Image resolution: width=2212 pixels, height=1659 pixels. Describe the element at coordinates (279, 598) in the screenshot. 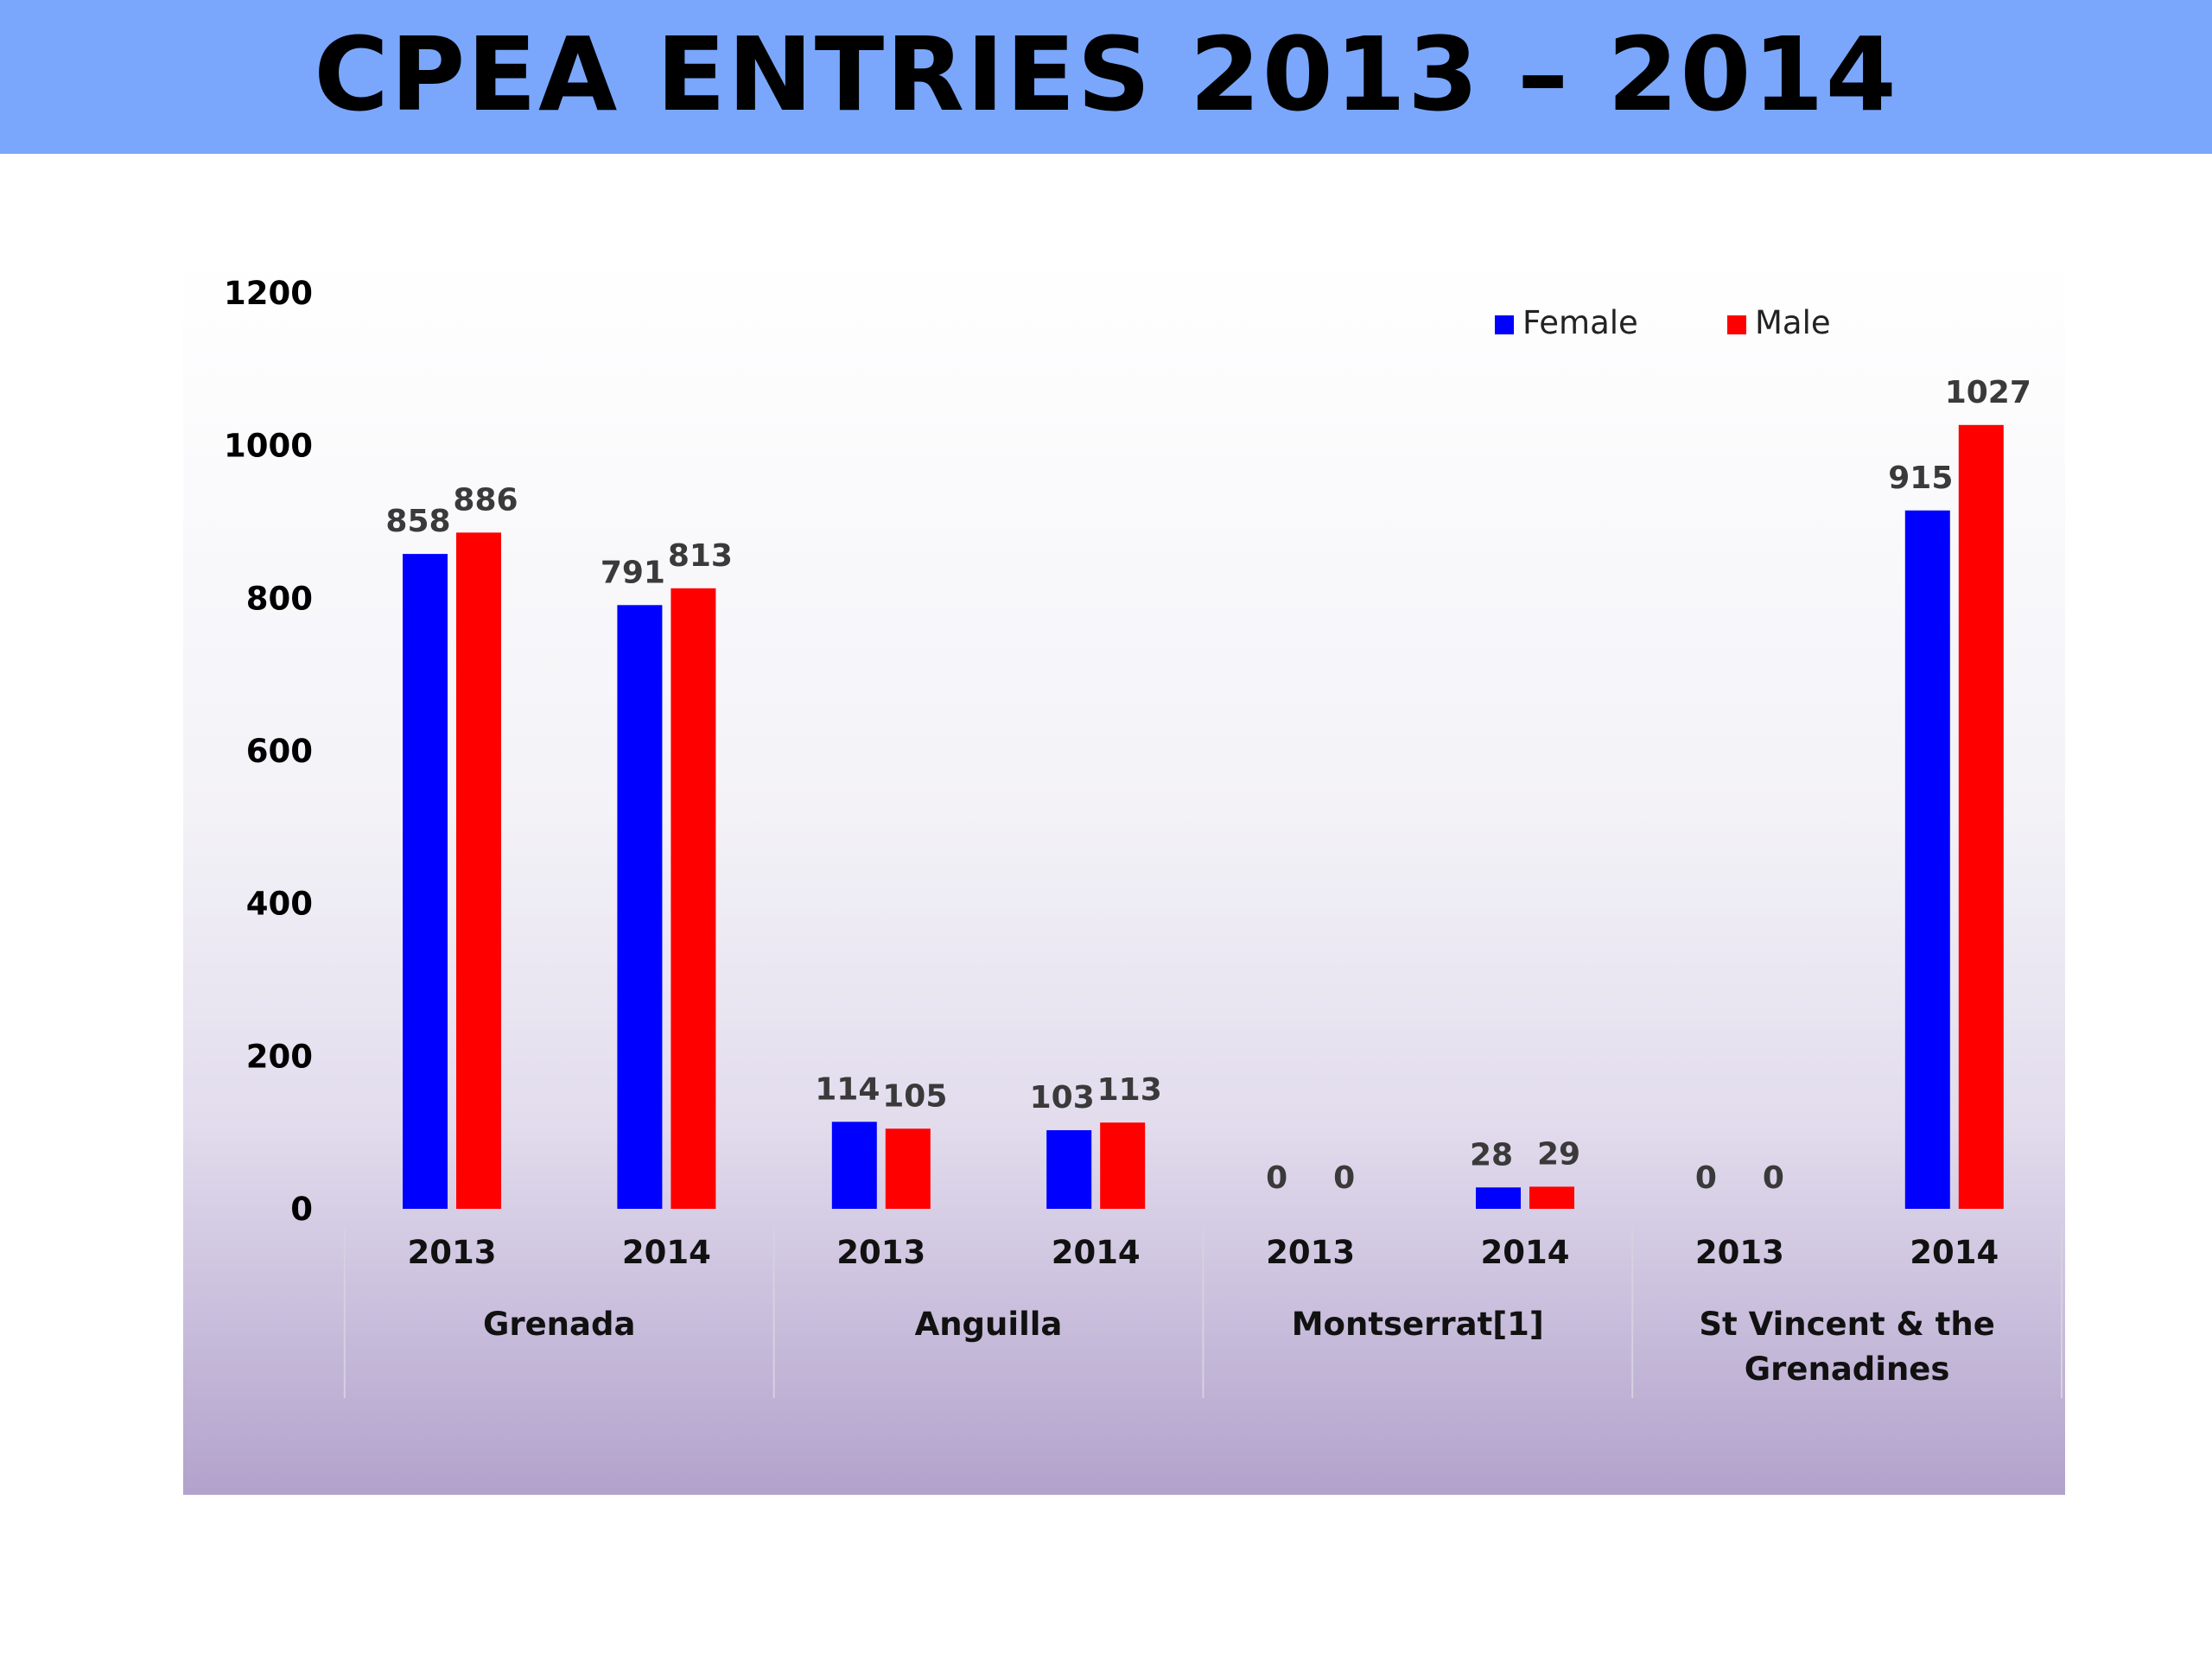

I see `y-tick-label: 800` at that location.